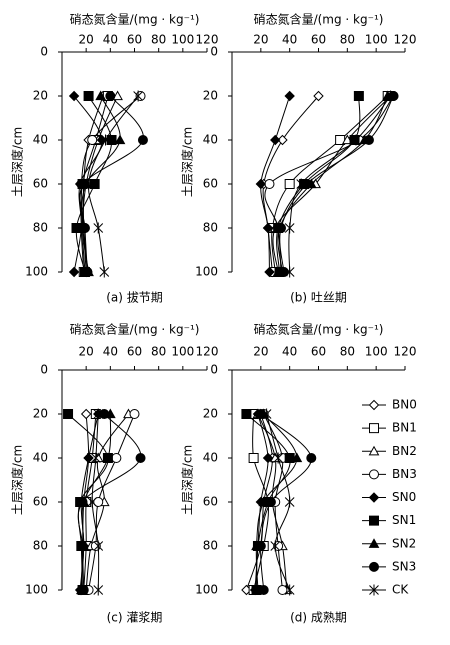  Describe the element at coordinates (404, 497) in the screenshot. I see `legend-label: SN0` at that location.